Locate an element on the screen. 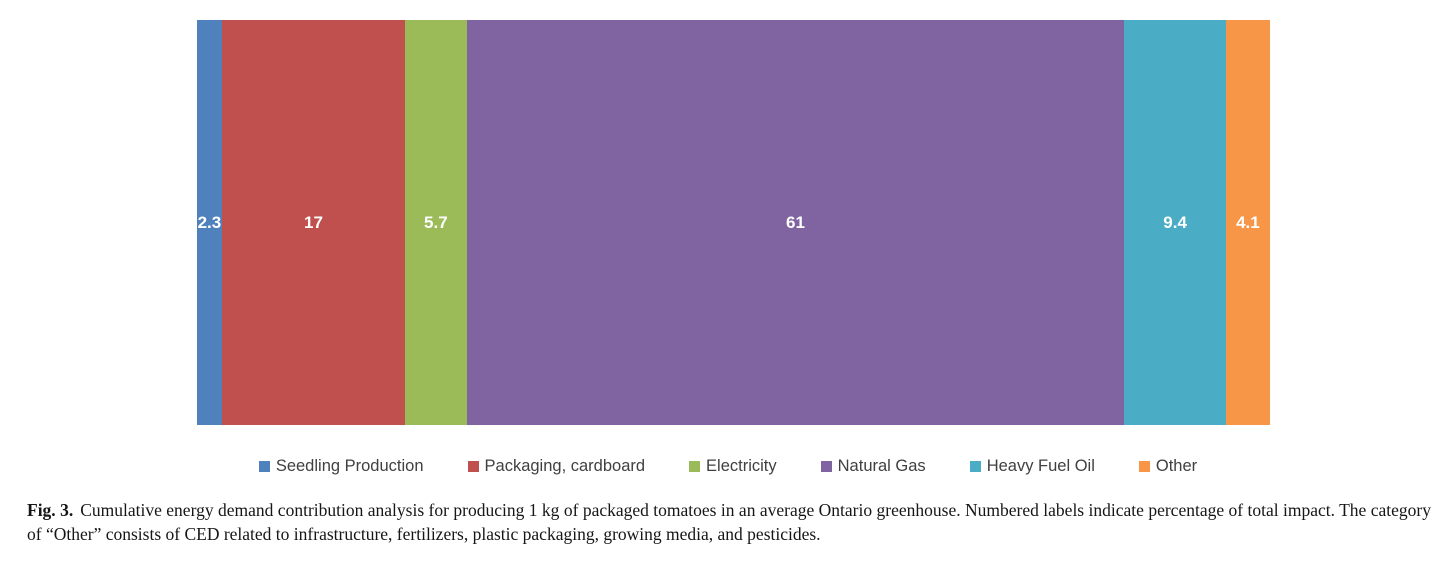 Image resolution: width=1456 pixels, height=567 pixels. legend-label: Heavy Fuel Oil is located at coordinates (1040, 466).